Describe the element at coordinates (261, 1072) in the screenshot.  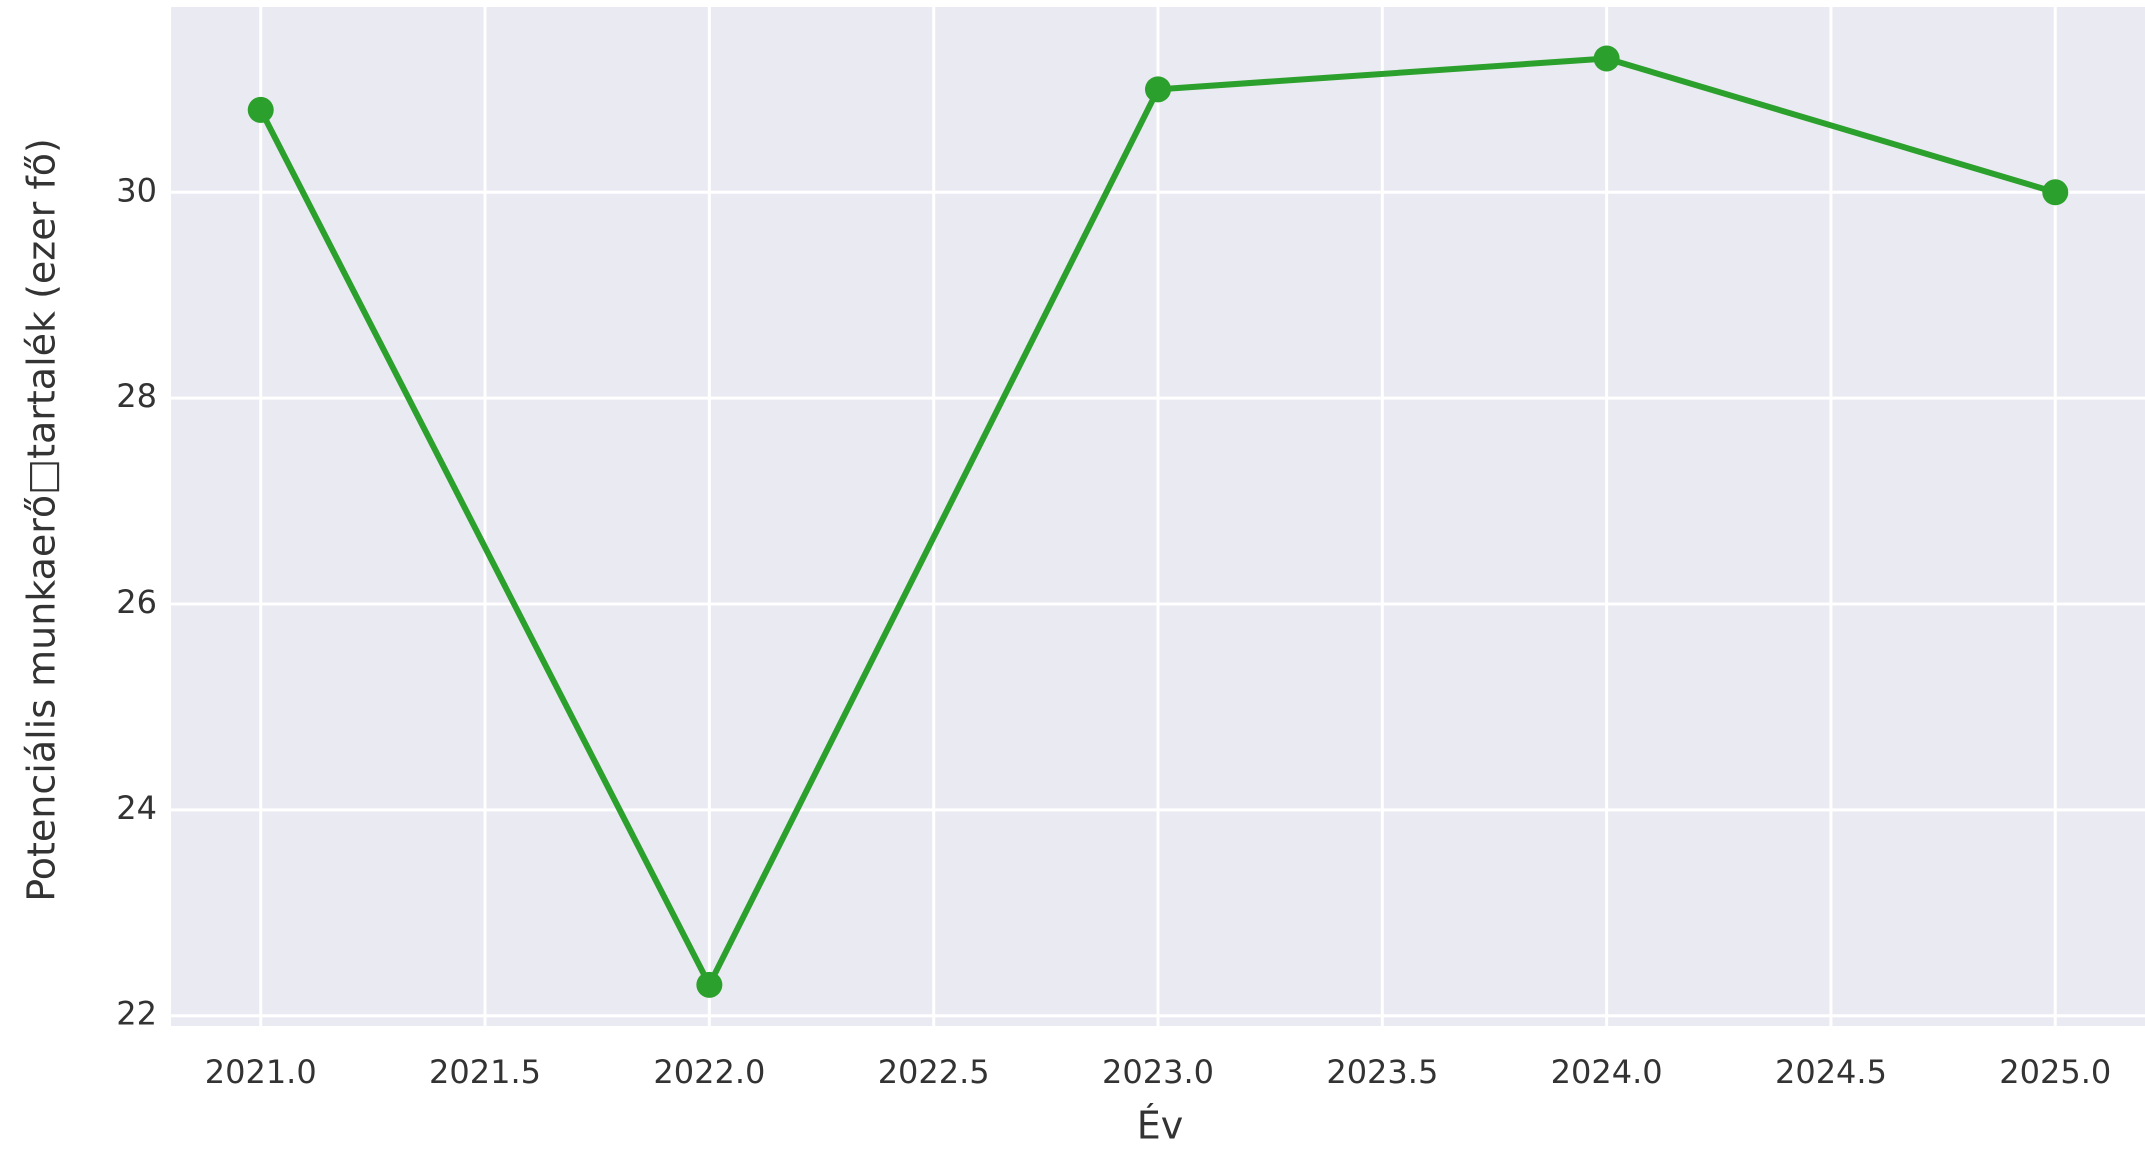
I see `x-tick-label: 2021.0` at that location.